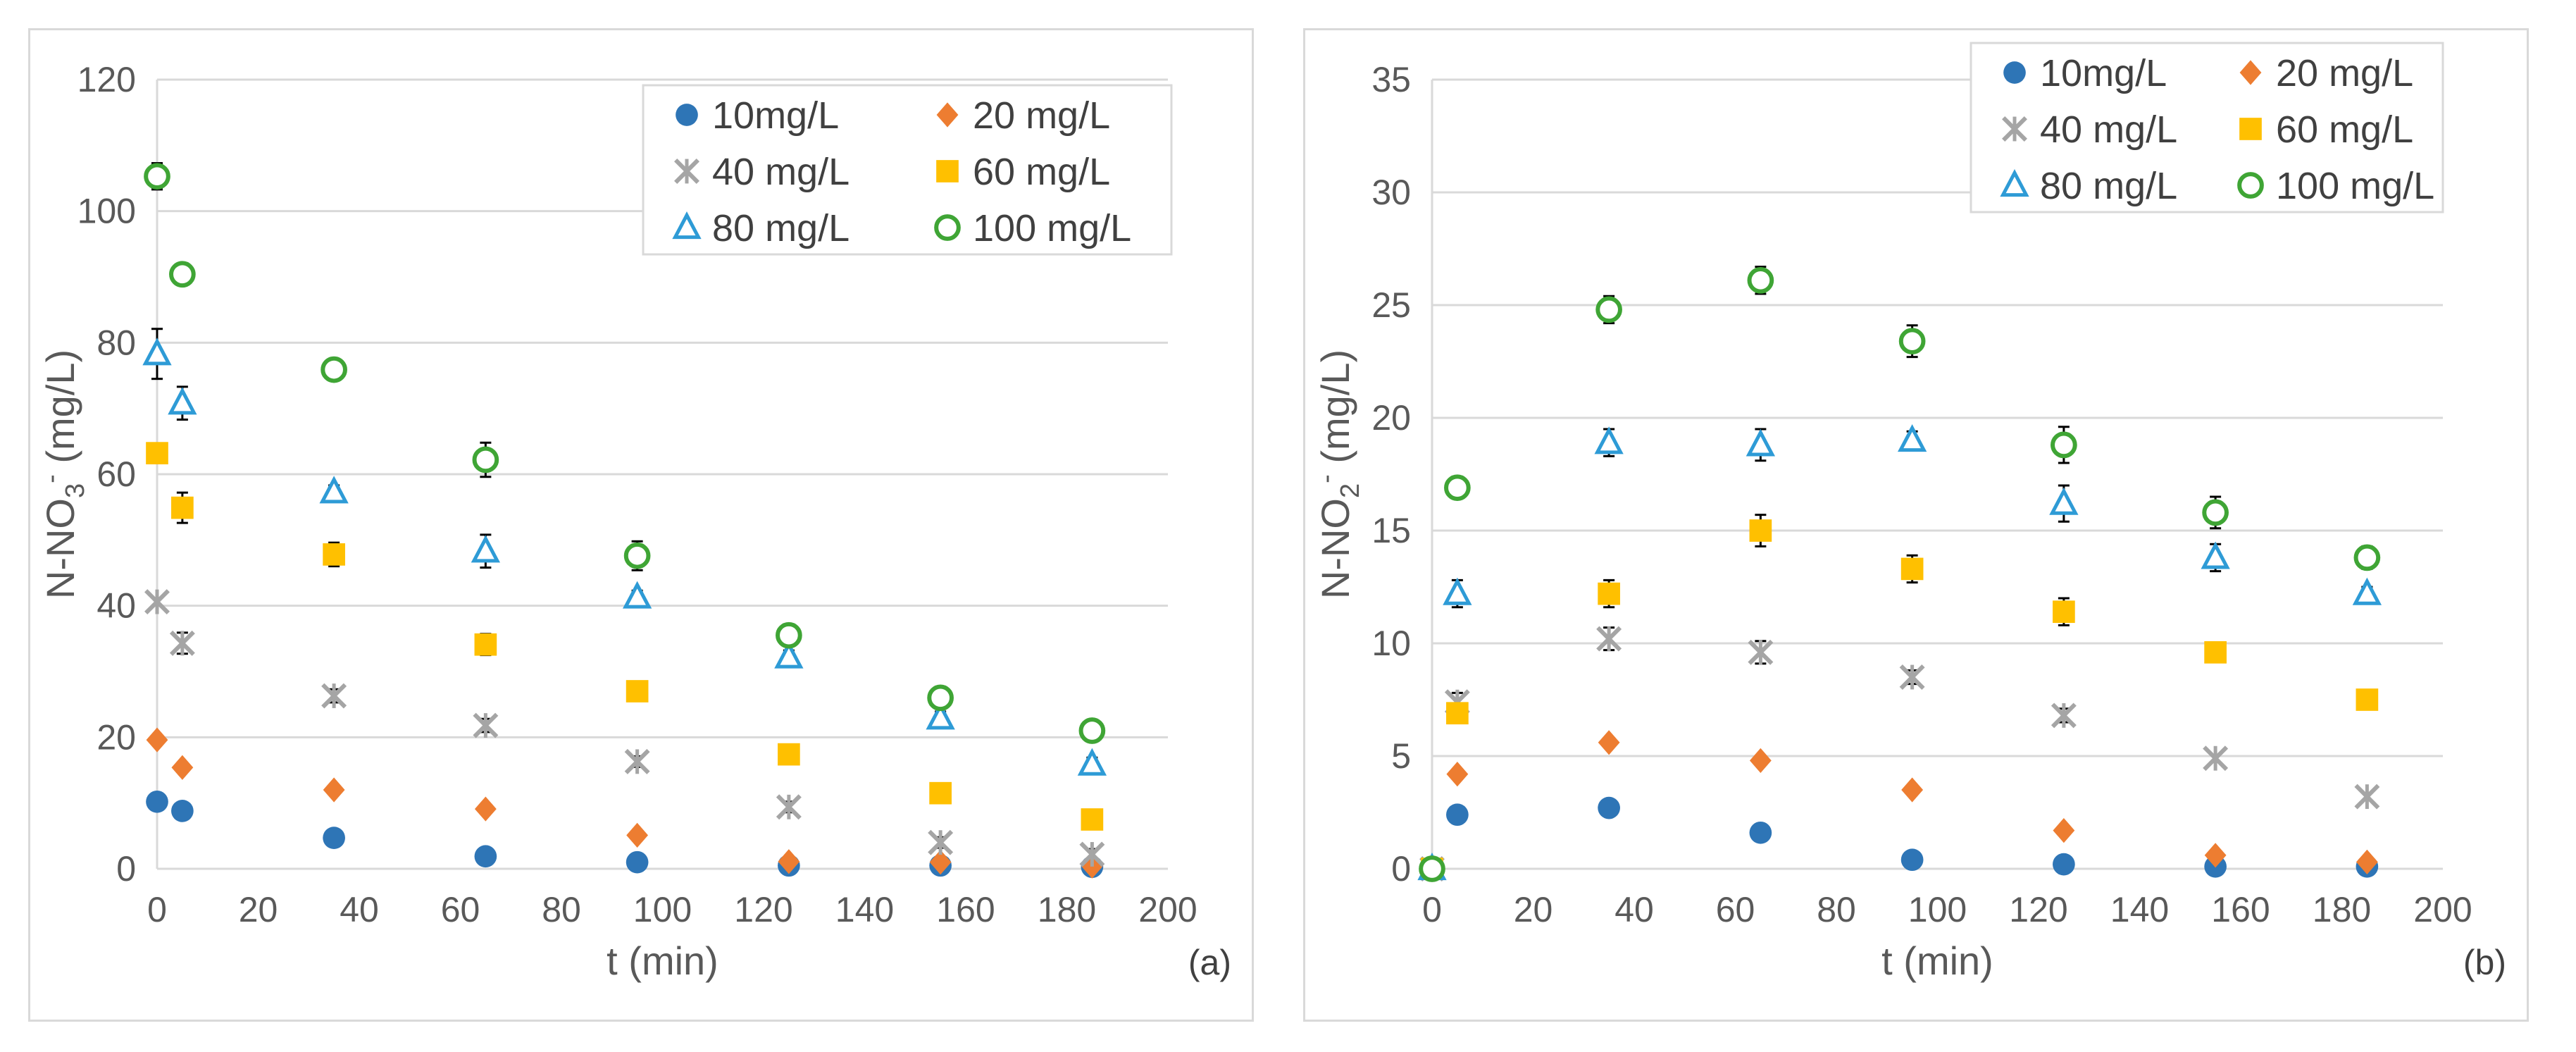  Describe the element at coordinates (1937, 909) in the screenshot. I see `x-tick-label: 100` at that location.